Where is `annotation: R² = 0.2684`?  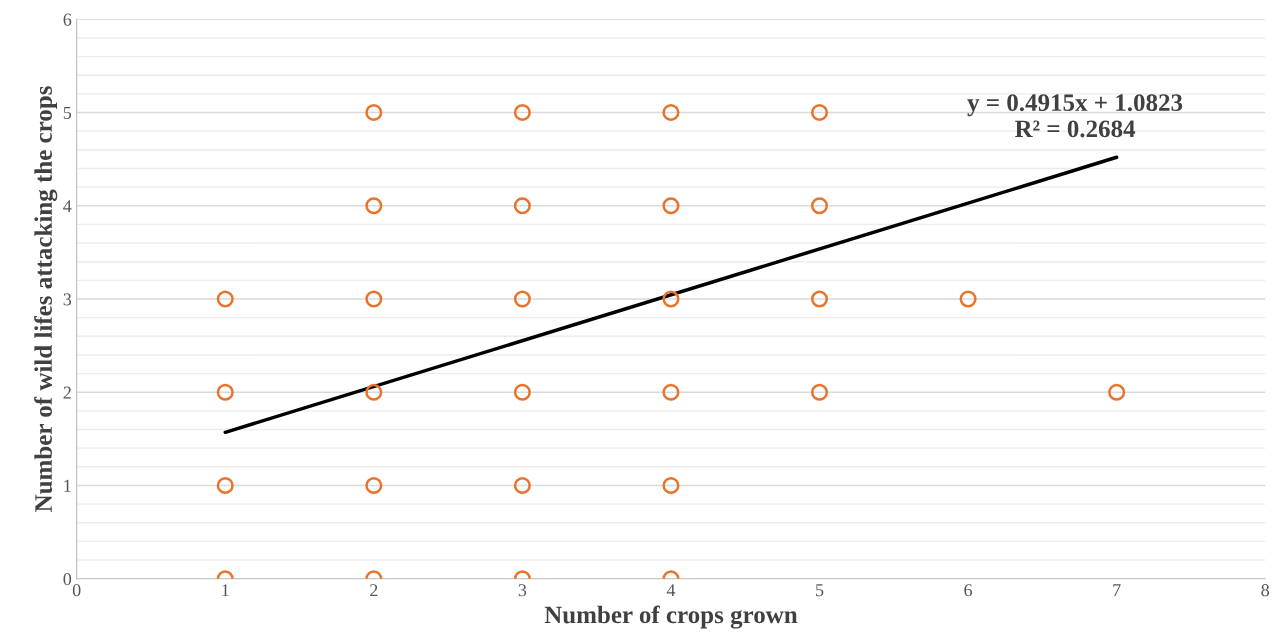 annotation: R² = 0.2684 is located at coordinates (1075, 129).